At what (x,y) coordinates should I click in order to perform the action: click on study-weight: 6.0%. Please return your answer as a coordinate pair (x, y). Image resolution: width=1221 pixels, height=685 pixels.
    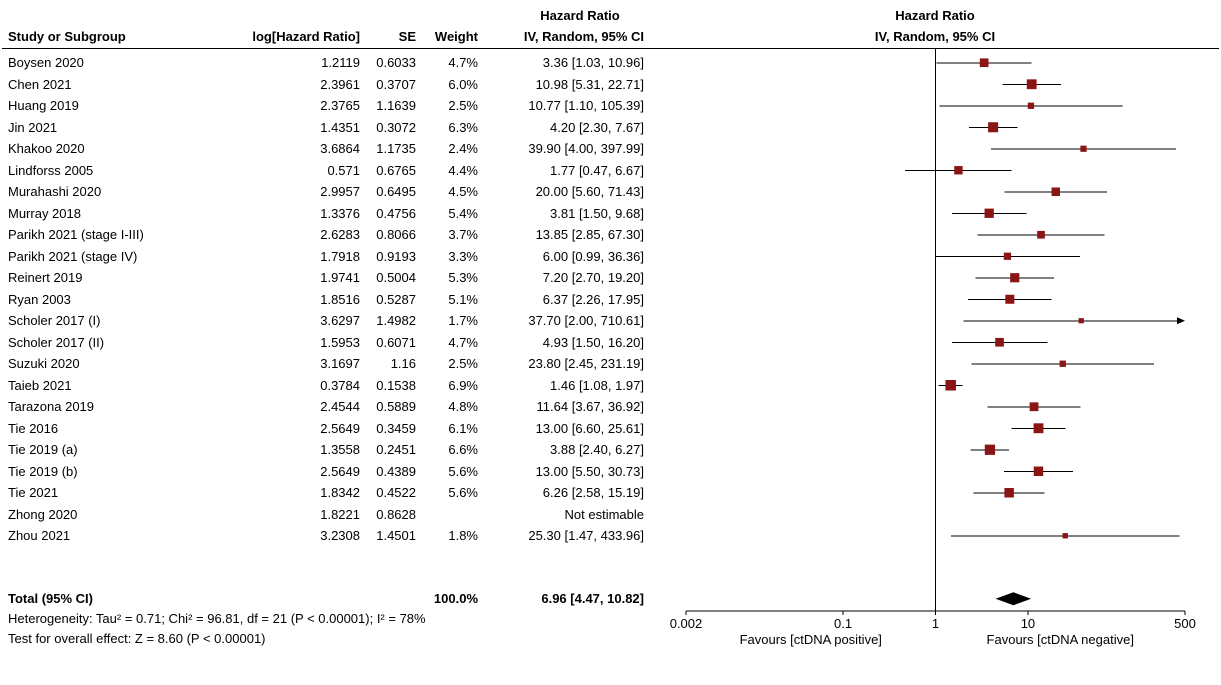
    Looking at the image, I should click on (463, 84).